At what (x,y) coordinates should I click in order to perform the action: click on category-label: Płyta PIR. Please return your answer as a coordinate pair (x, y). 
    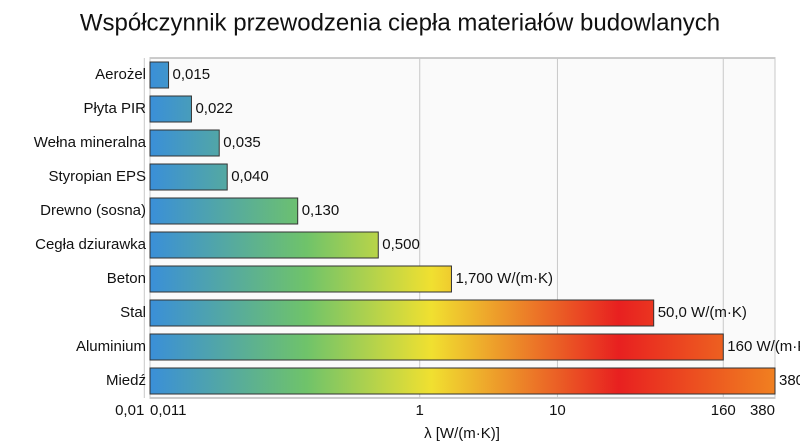
    Looking at the image, I should click on (114, 108).